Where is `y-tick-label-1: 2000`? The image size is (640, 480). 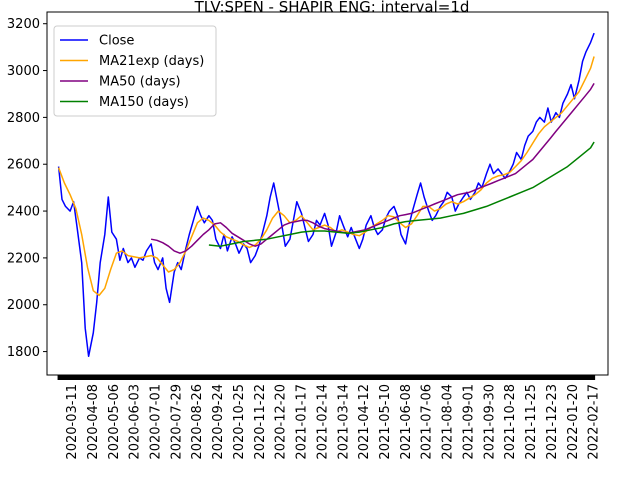
y-tick-label-1: 2000 is located at coordinates (23, 305).